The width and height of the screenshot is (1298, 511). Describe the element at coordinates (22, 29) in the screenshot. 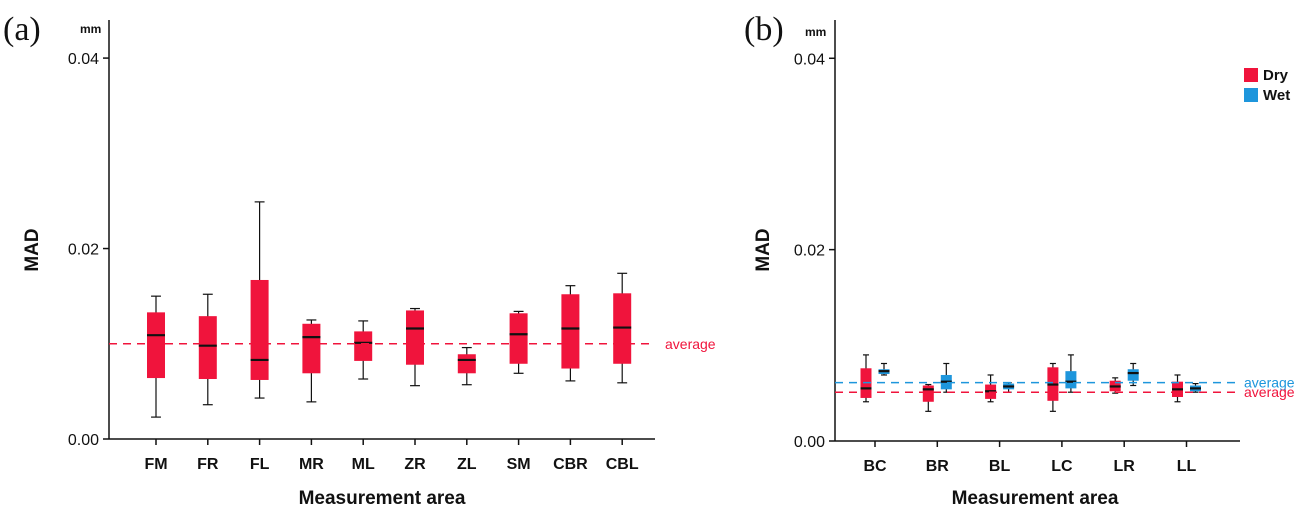

I see `panel-a-label: (a)` at that location.